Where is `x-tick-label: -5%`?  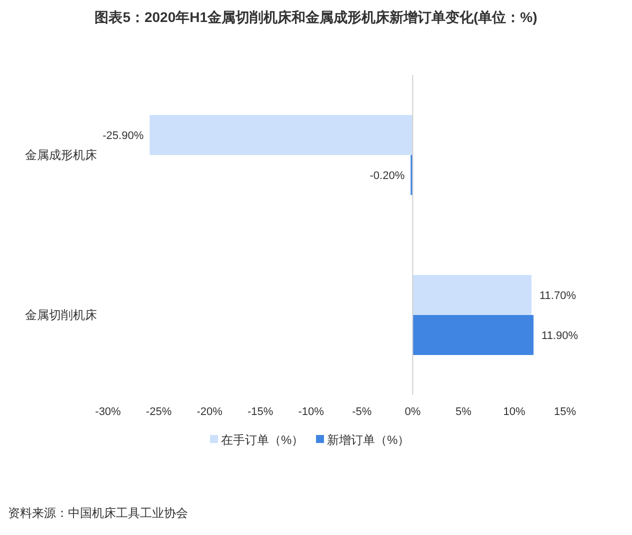
x-tick-label: -5% is located at coordinates (362, 412).